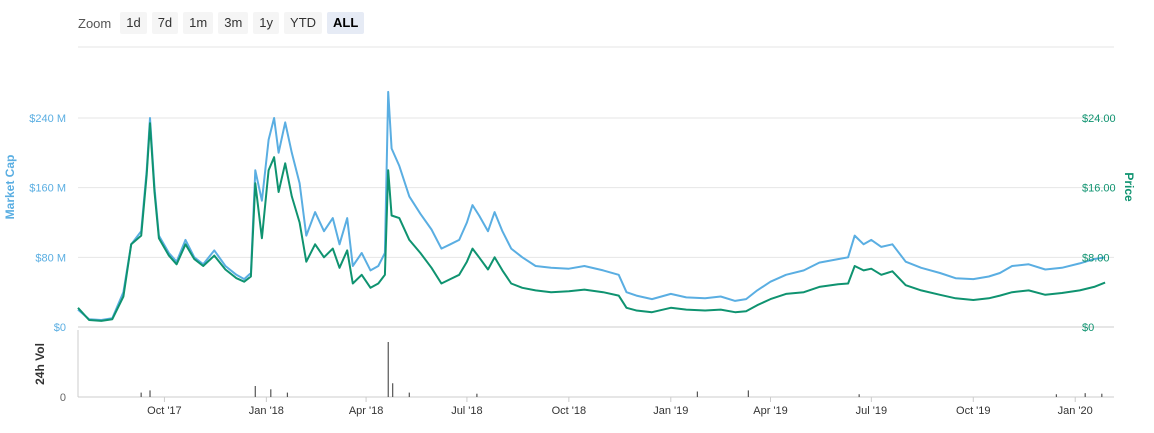 The image size is (1154, 433). What do you see at coordinates (60, 328) in the screenshot?
I see `y-left-tick-label: $0` at bounding box center [60, 328].